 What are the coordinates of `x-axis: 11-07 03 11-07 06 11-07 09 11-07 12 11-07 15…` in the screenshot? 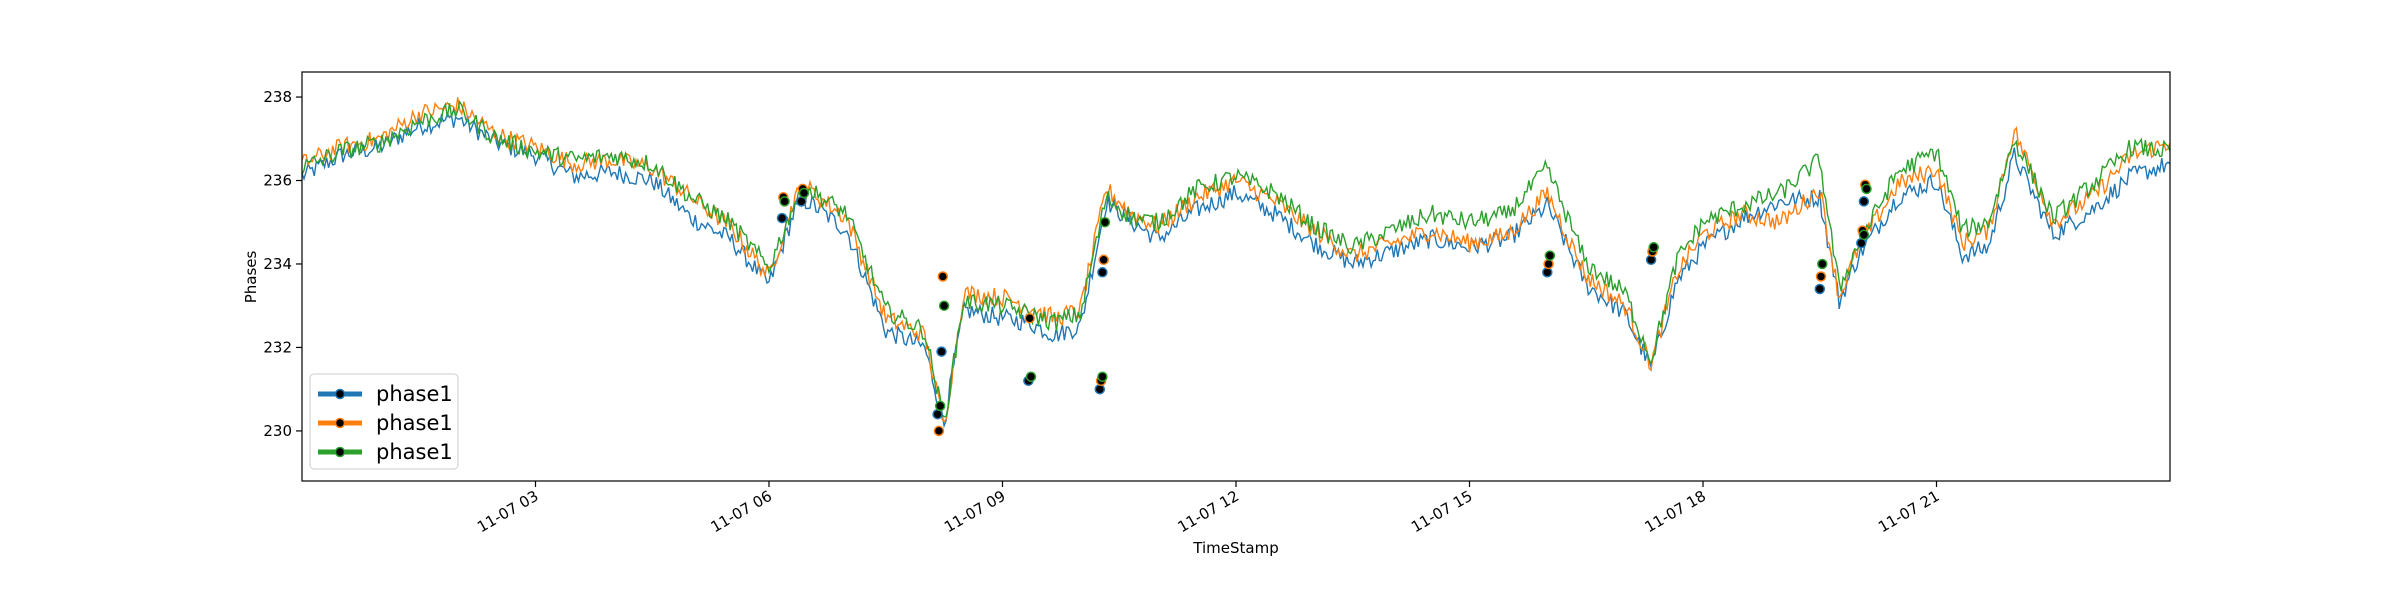 It's located at (1208, 508).